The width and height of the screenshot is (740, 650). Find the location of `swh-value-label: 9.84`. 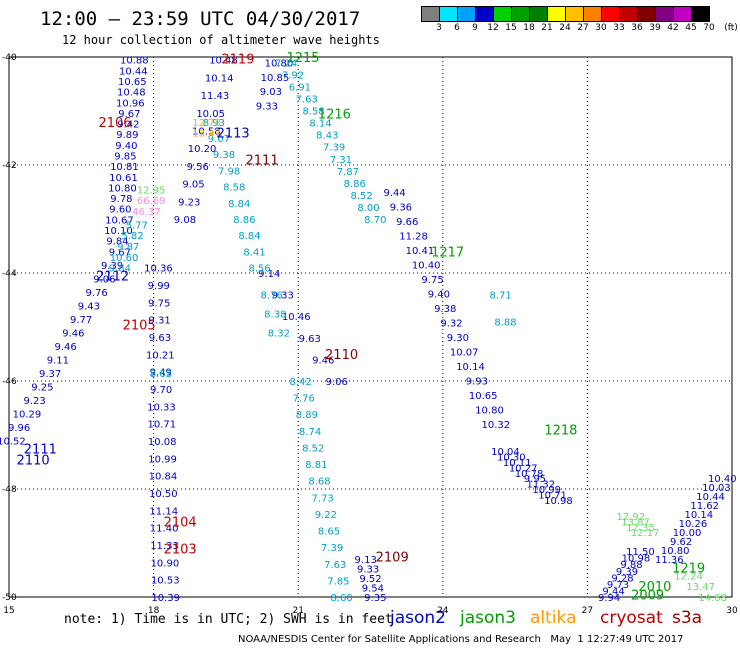

swh-value-label: 9.84 is located at coordinates (120, 269).